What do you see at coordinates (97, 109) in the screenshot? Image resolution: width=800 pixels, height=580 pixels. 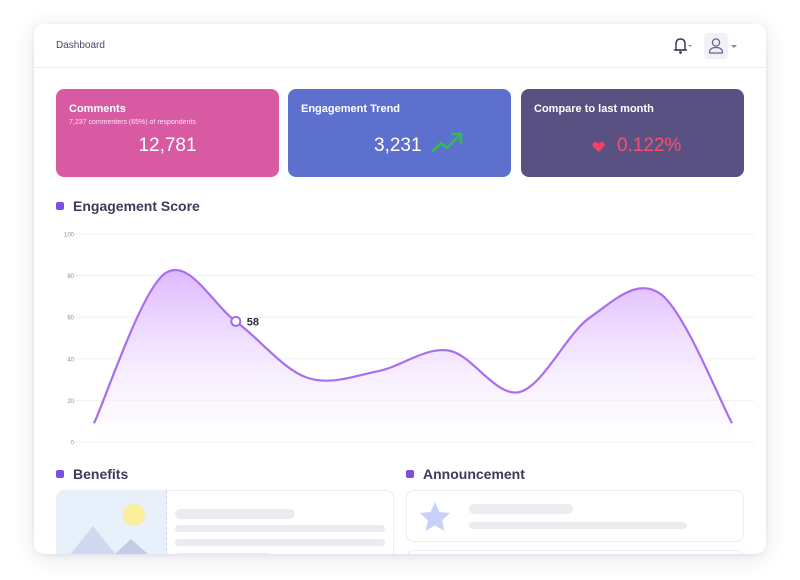 I see `card-title: Comments` at bounding box center [97, 109].